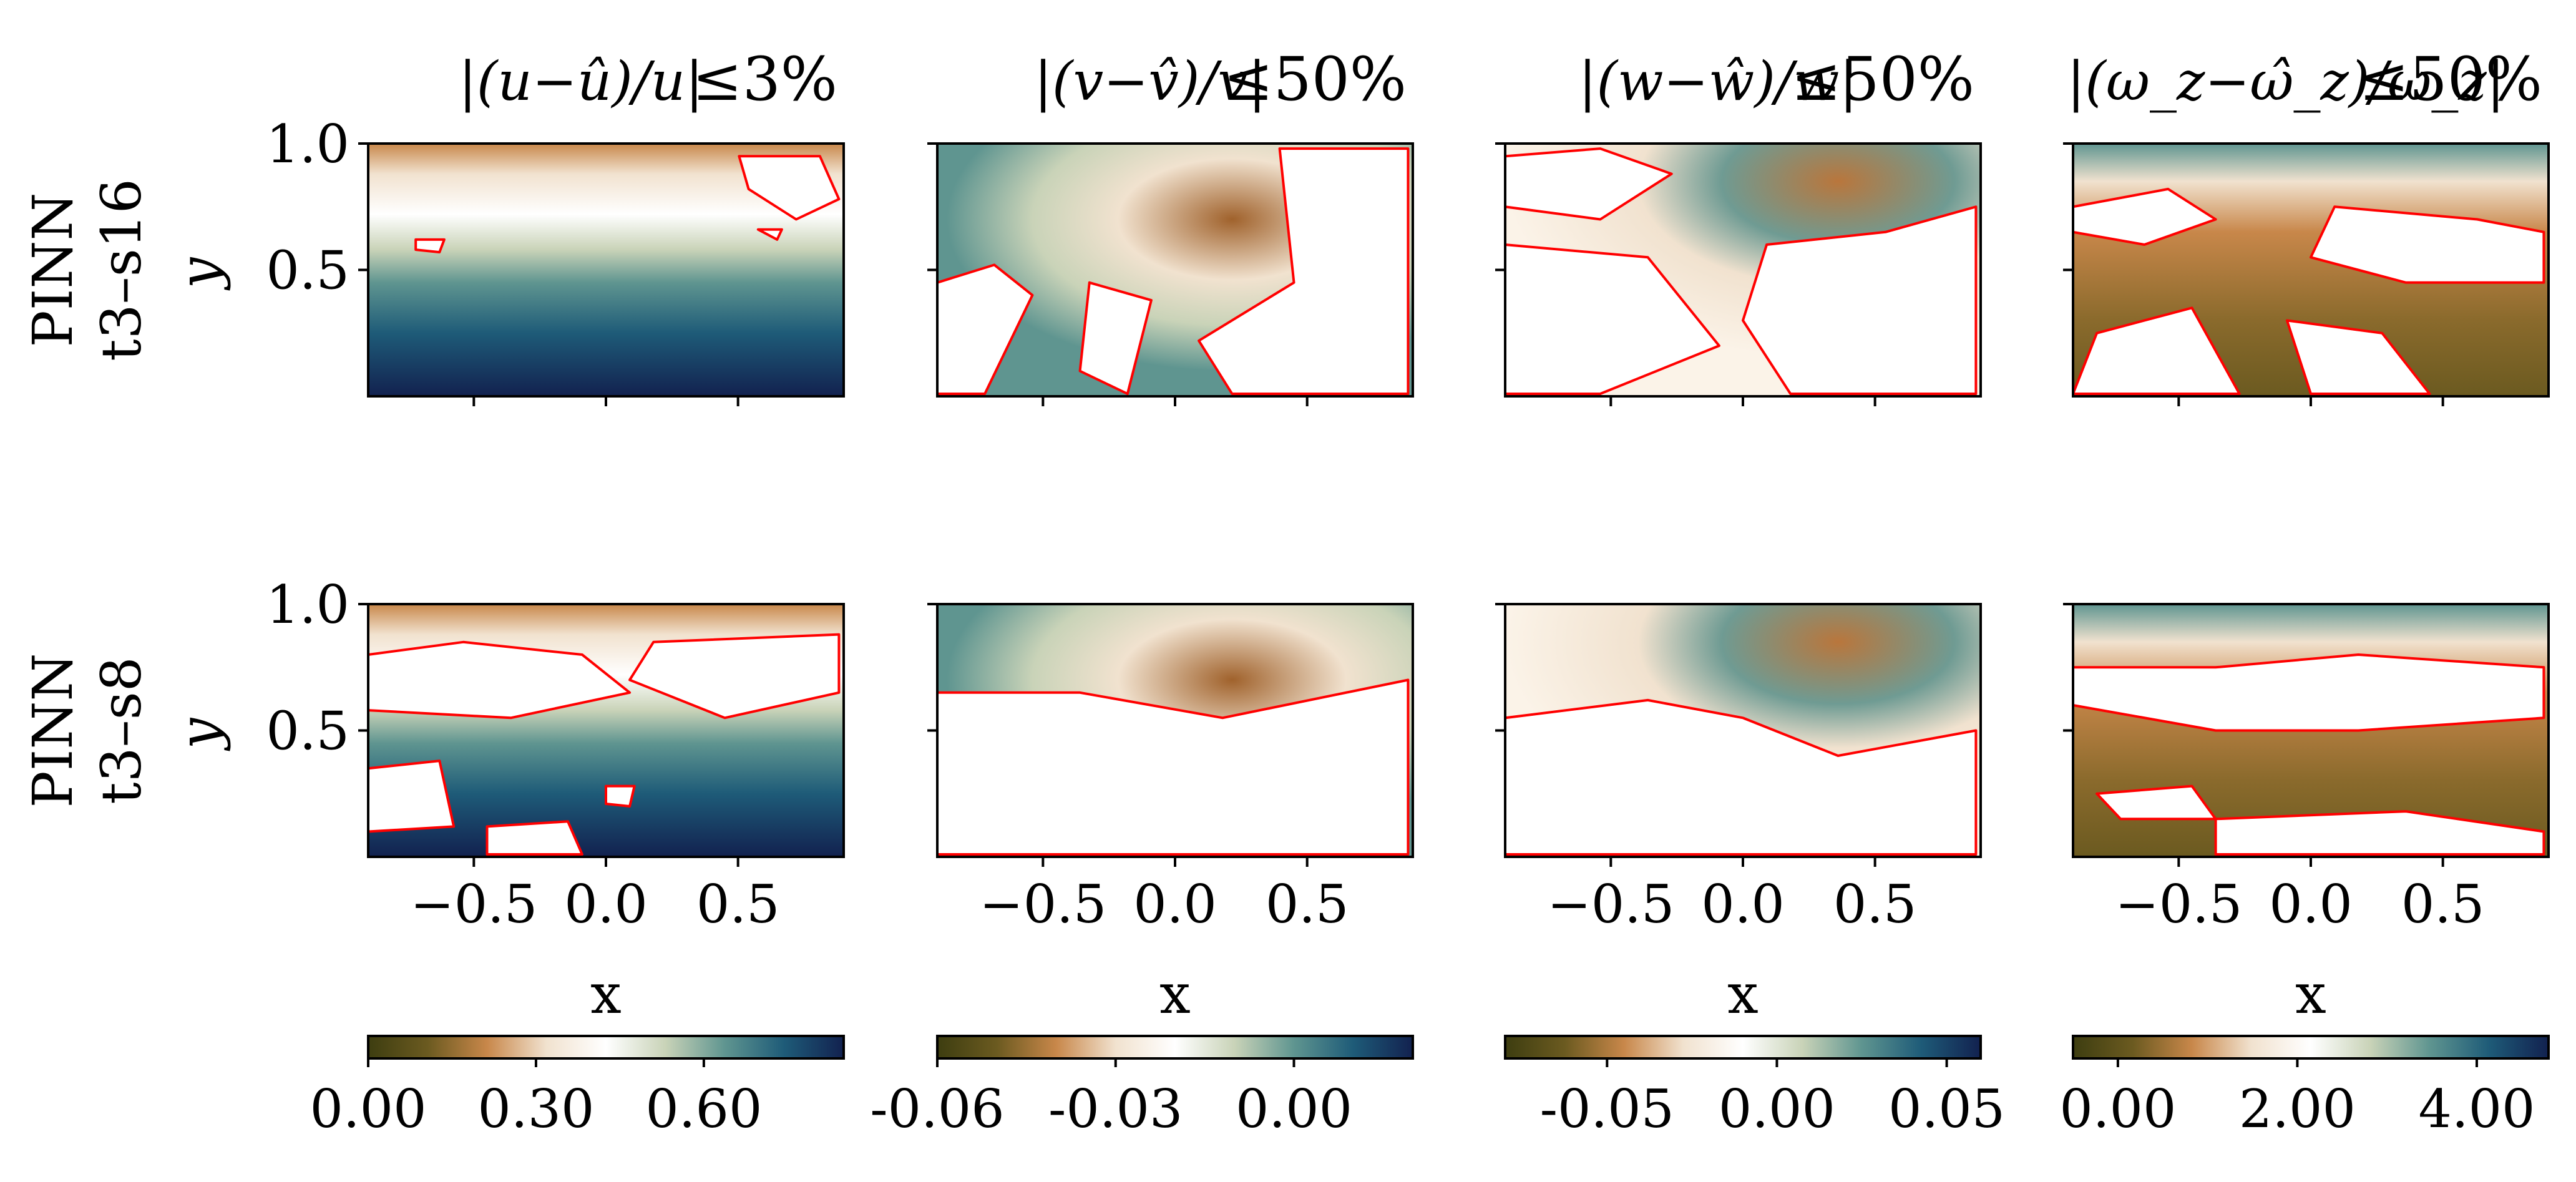 The height and width of the screenshot is (1182, 2576). I want to click on panel-r2-c4: −0.5 0.0 0.5 x, so click(2306, 814).